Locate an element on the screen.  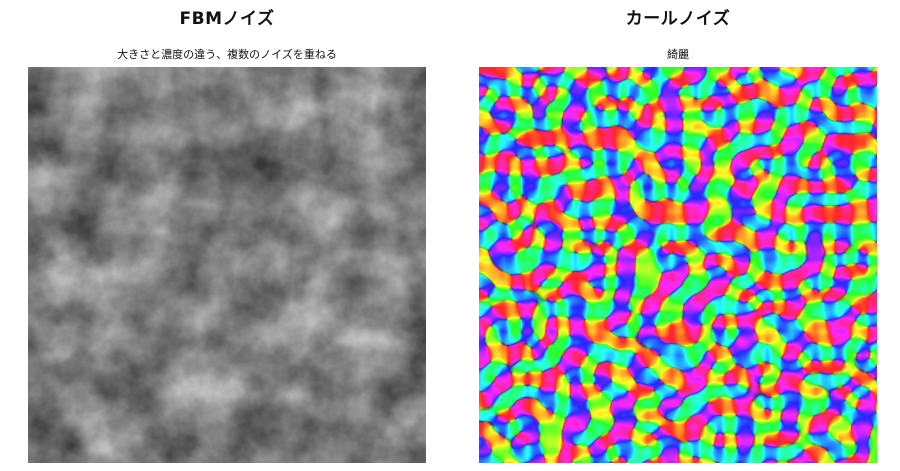
curl-title: カールノイズ is located at coordinates (678, 19).